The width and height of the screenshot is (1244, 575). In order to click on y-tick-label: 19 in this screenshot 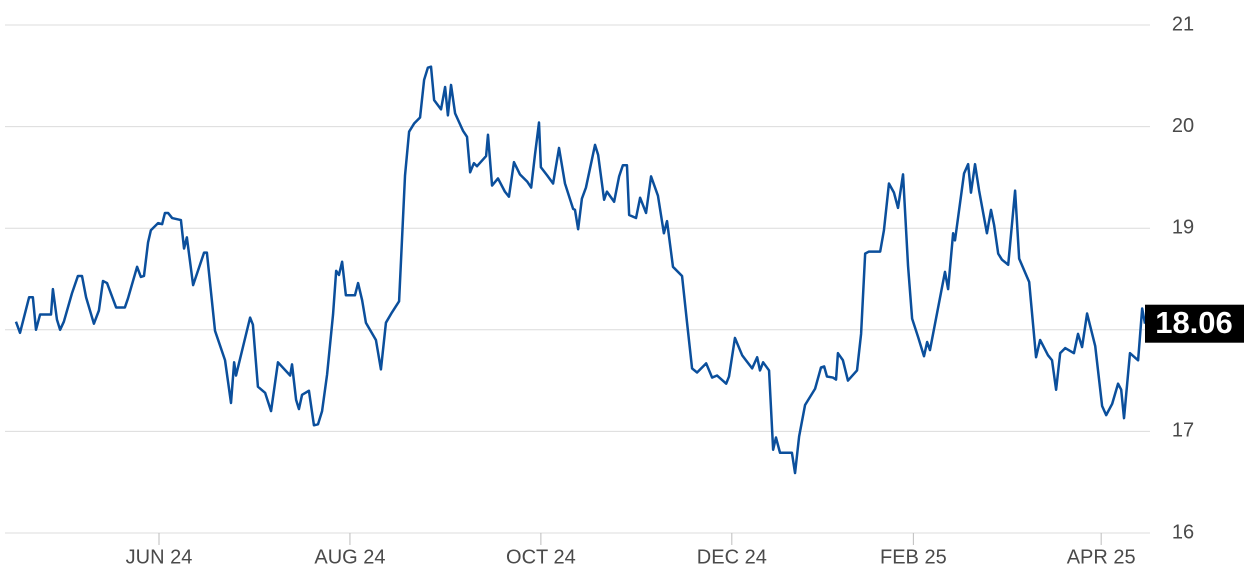, I will do `click(1183, 227)`.